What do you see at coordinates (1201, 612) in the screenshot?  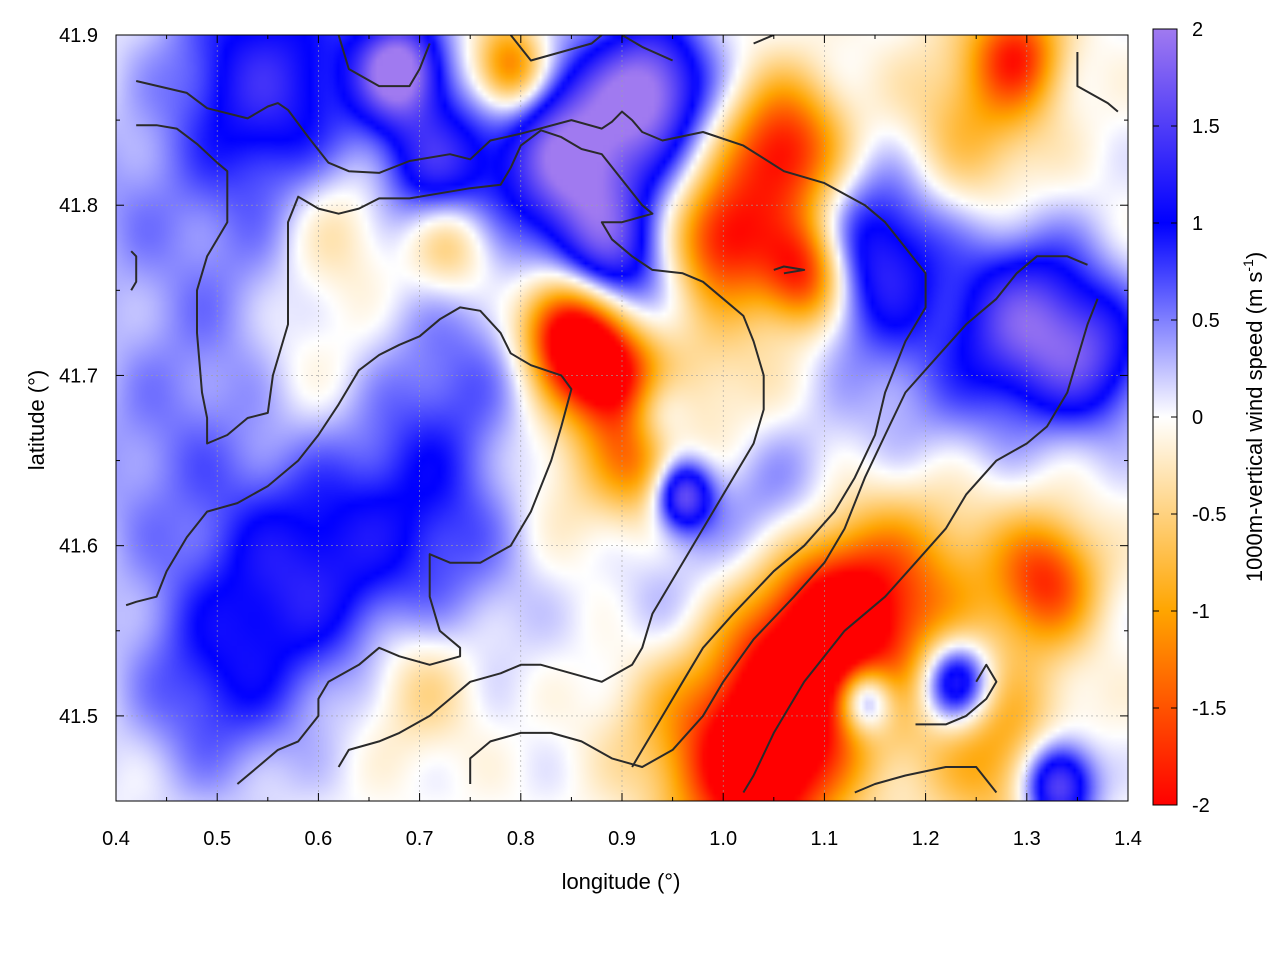 I see `colorbar-tick-label: -1` at bounding box center [1201, 612].